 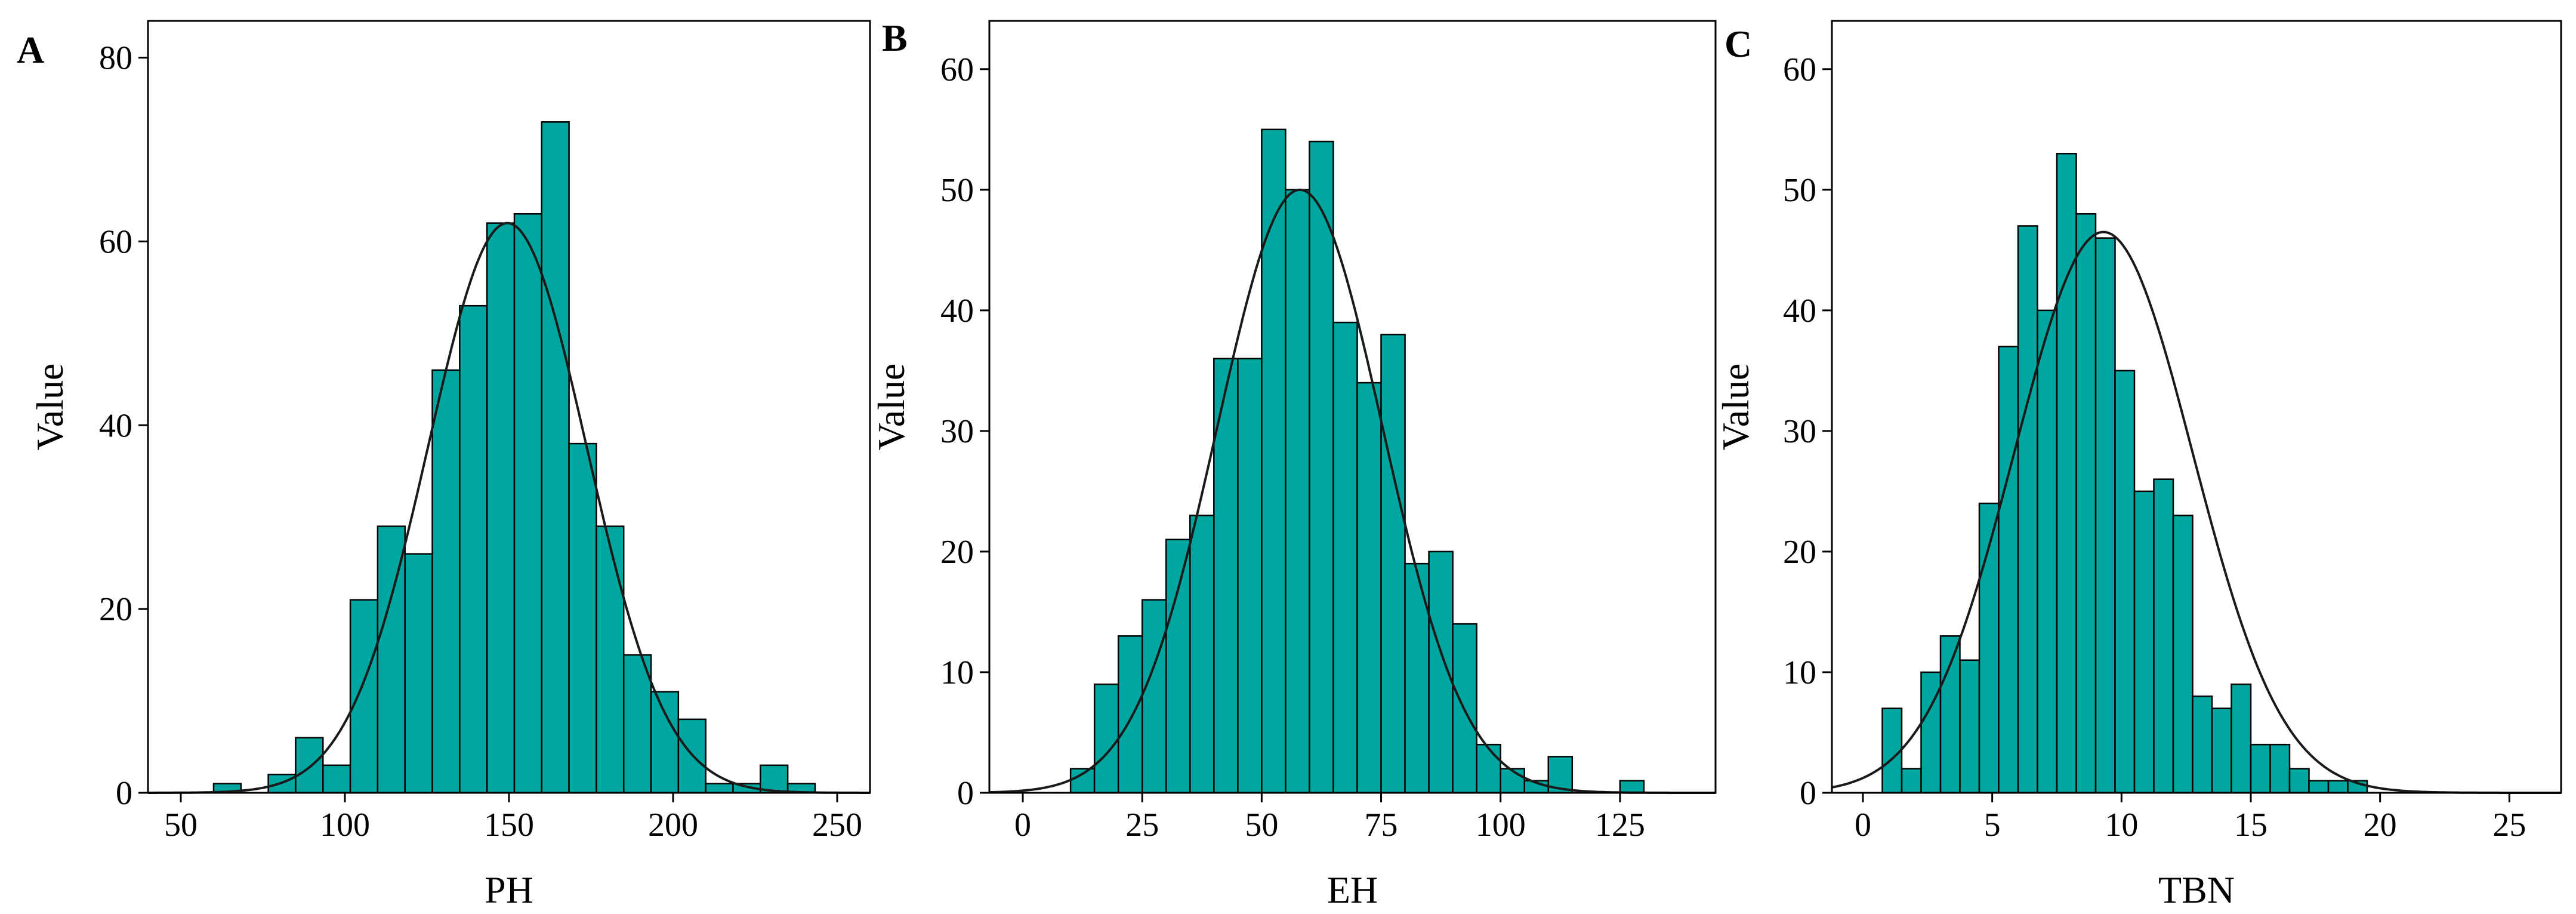 What do you see at coordinates (2381, 825) in the screenshot?
I see `x-tick-label: 20` at bounding box center [2381, 825].